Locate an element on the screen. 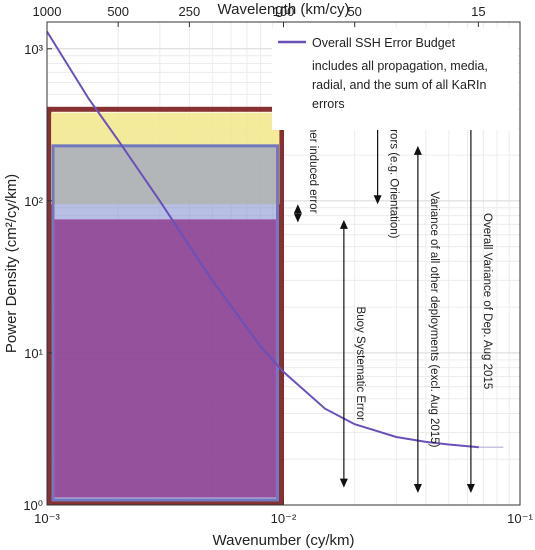 The image size is (535, 550). arrow-head-down-other-deployments is located at coordinates (417, 488).